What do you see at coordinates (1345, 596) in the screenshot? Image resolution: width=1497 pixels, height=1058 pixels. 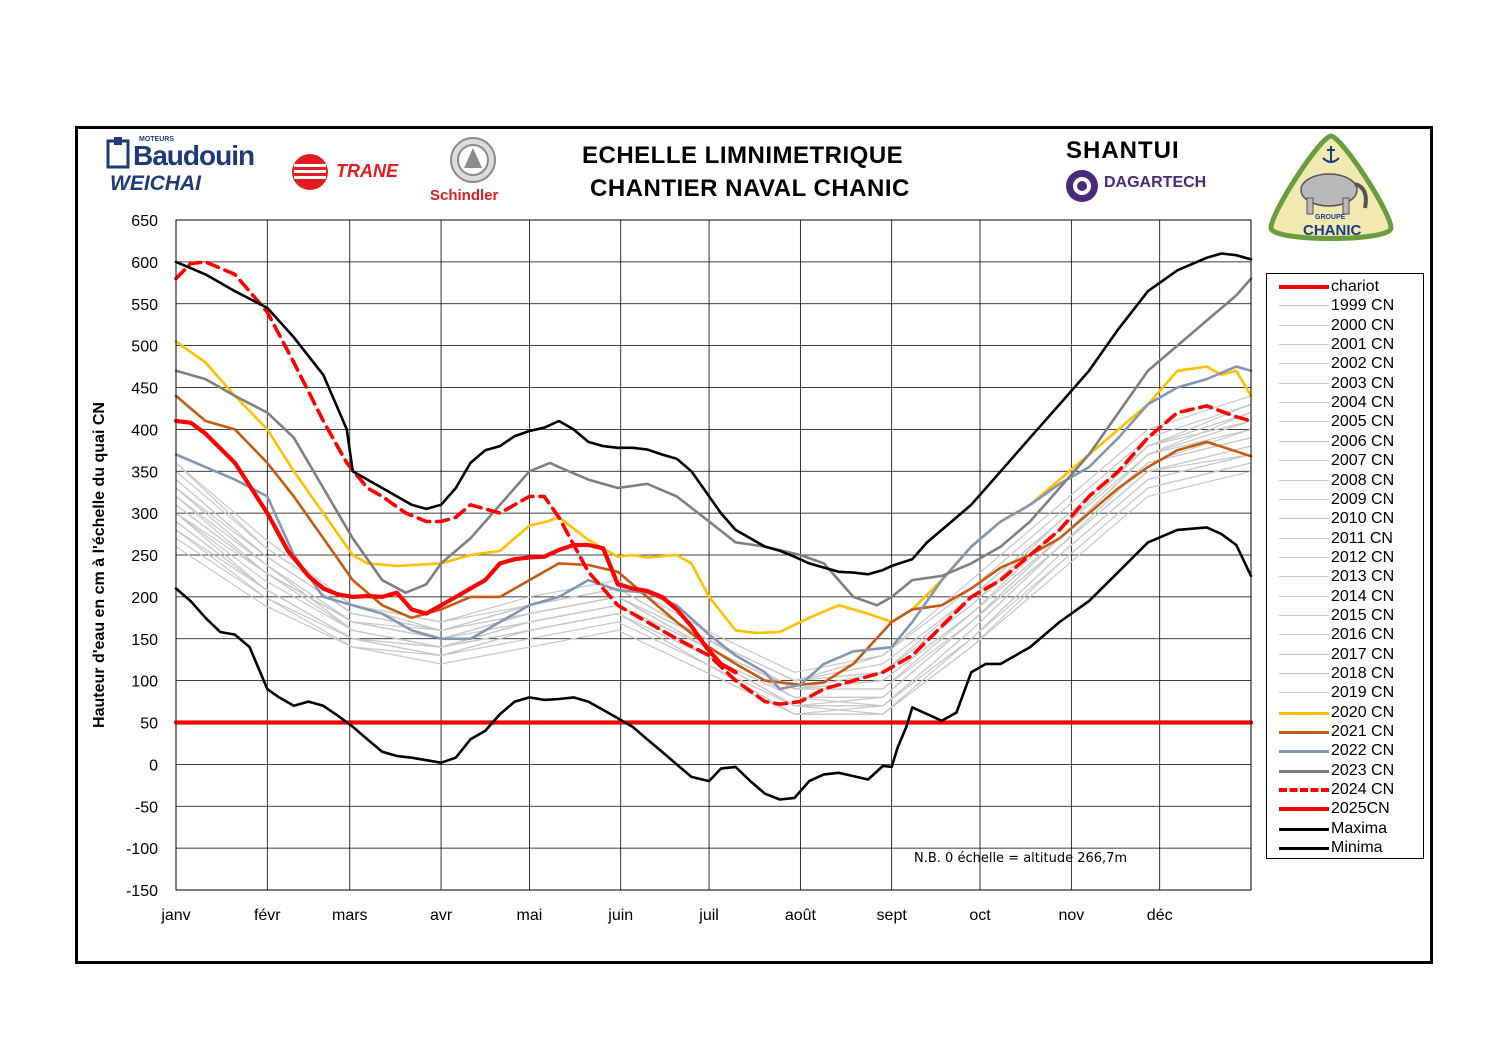 I see `legend-item: 2014 CN` at bounding box center [1345, 596].